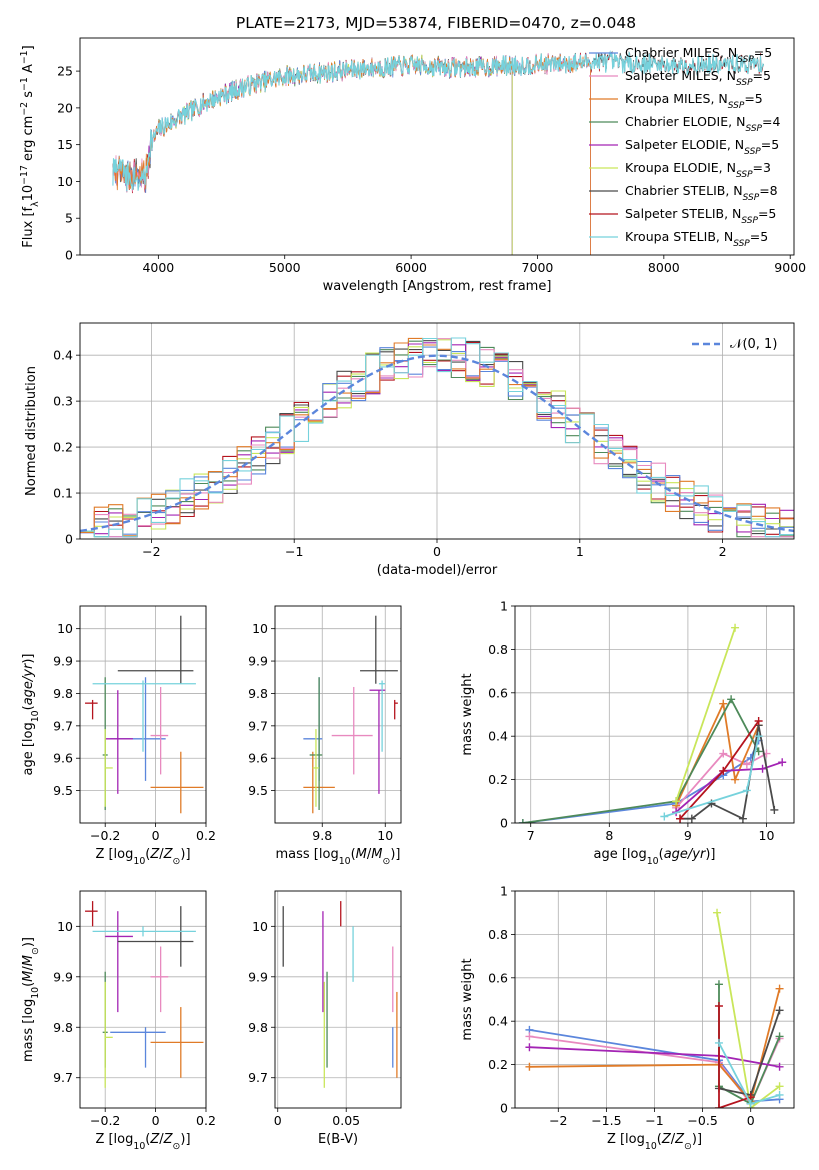  I want to click on x-axis-label-part: mass [log, so click(307, 854).